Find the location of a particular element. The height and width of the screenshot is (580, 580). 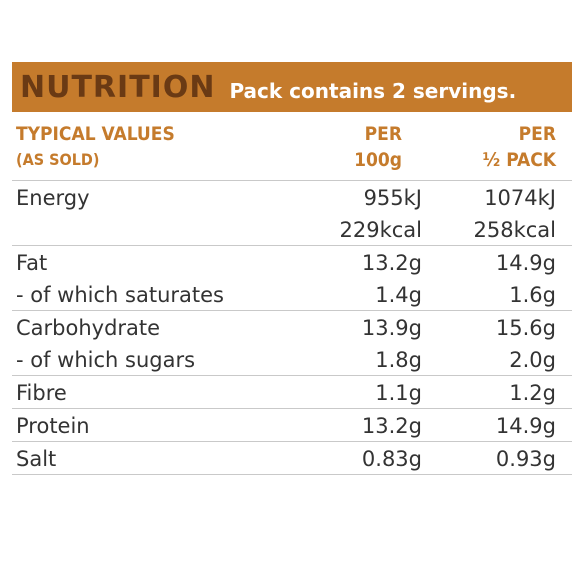

nutrient-label: Fat is located at coordinates (32, 263).